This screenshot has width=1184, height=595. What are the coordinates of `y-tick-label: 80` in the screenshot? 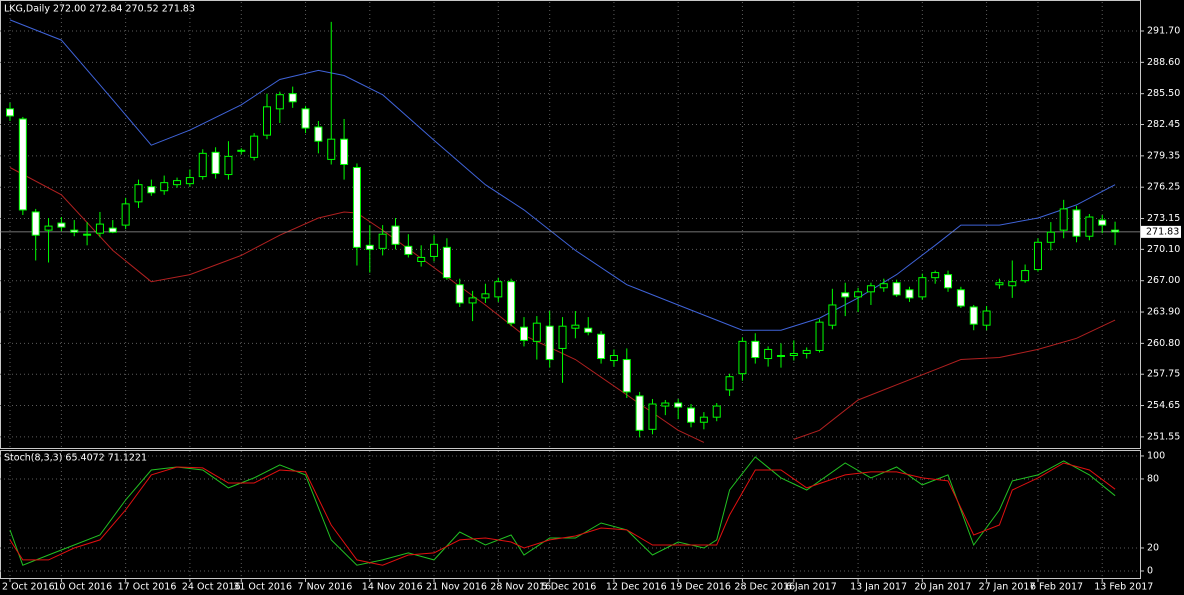 It's located at (1153, 478).